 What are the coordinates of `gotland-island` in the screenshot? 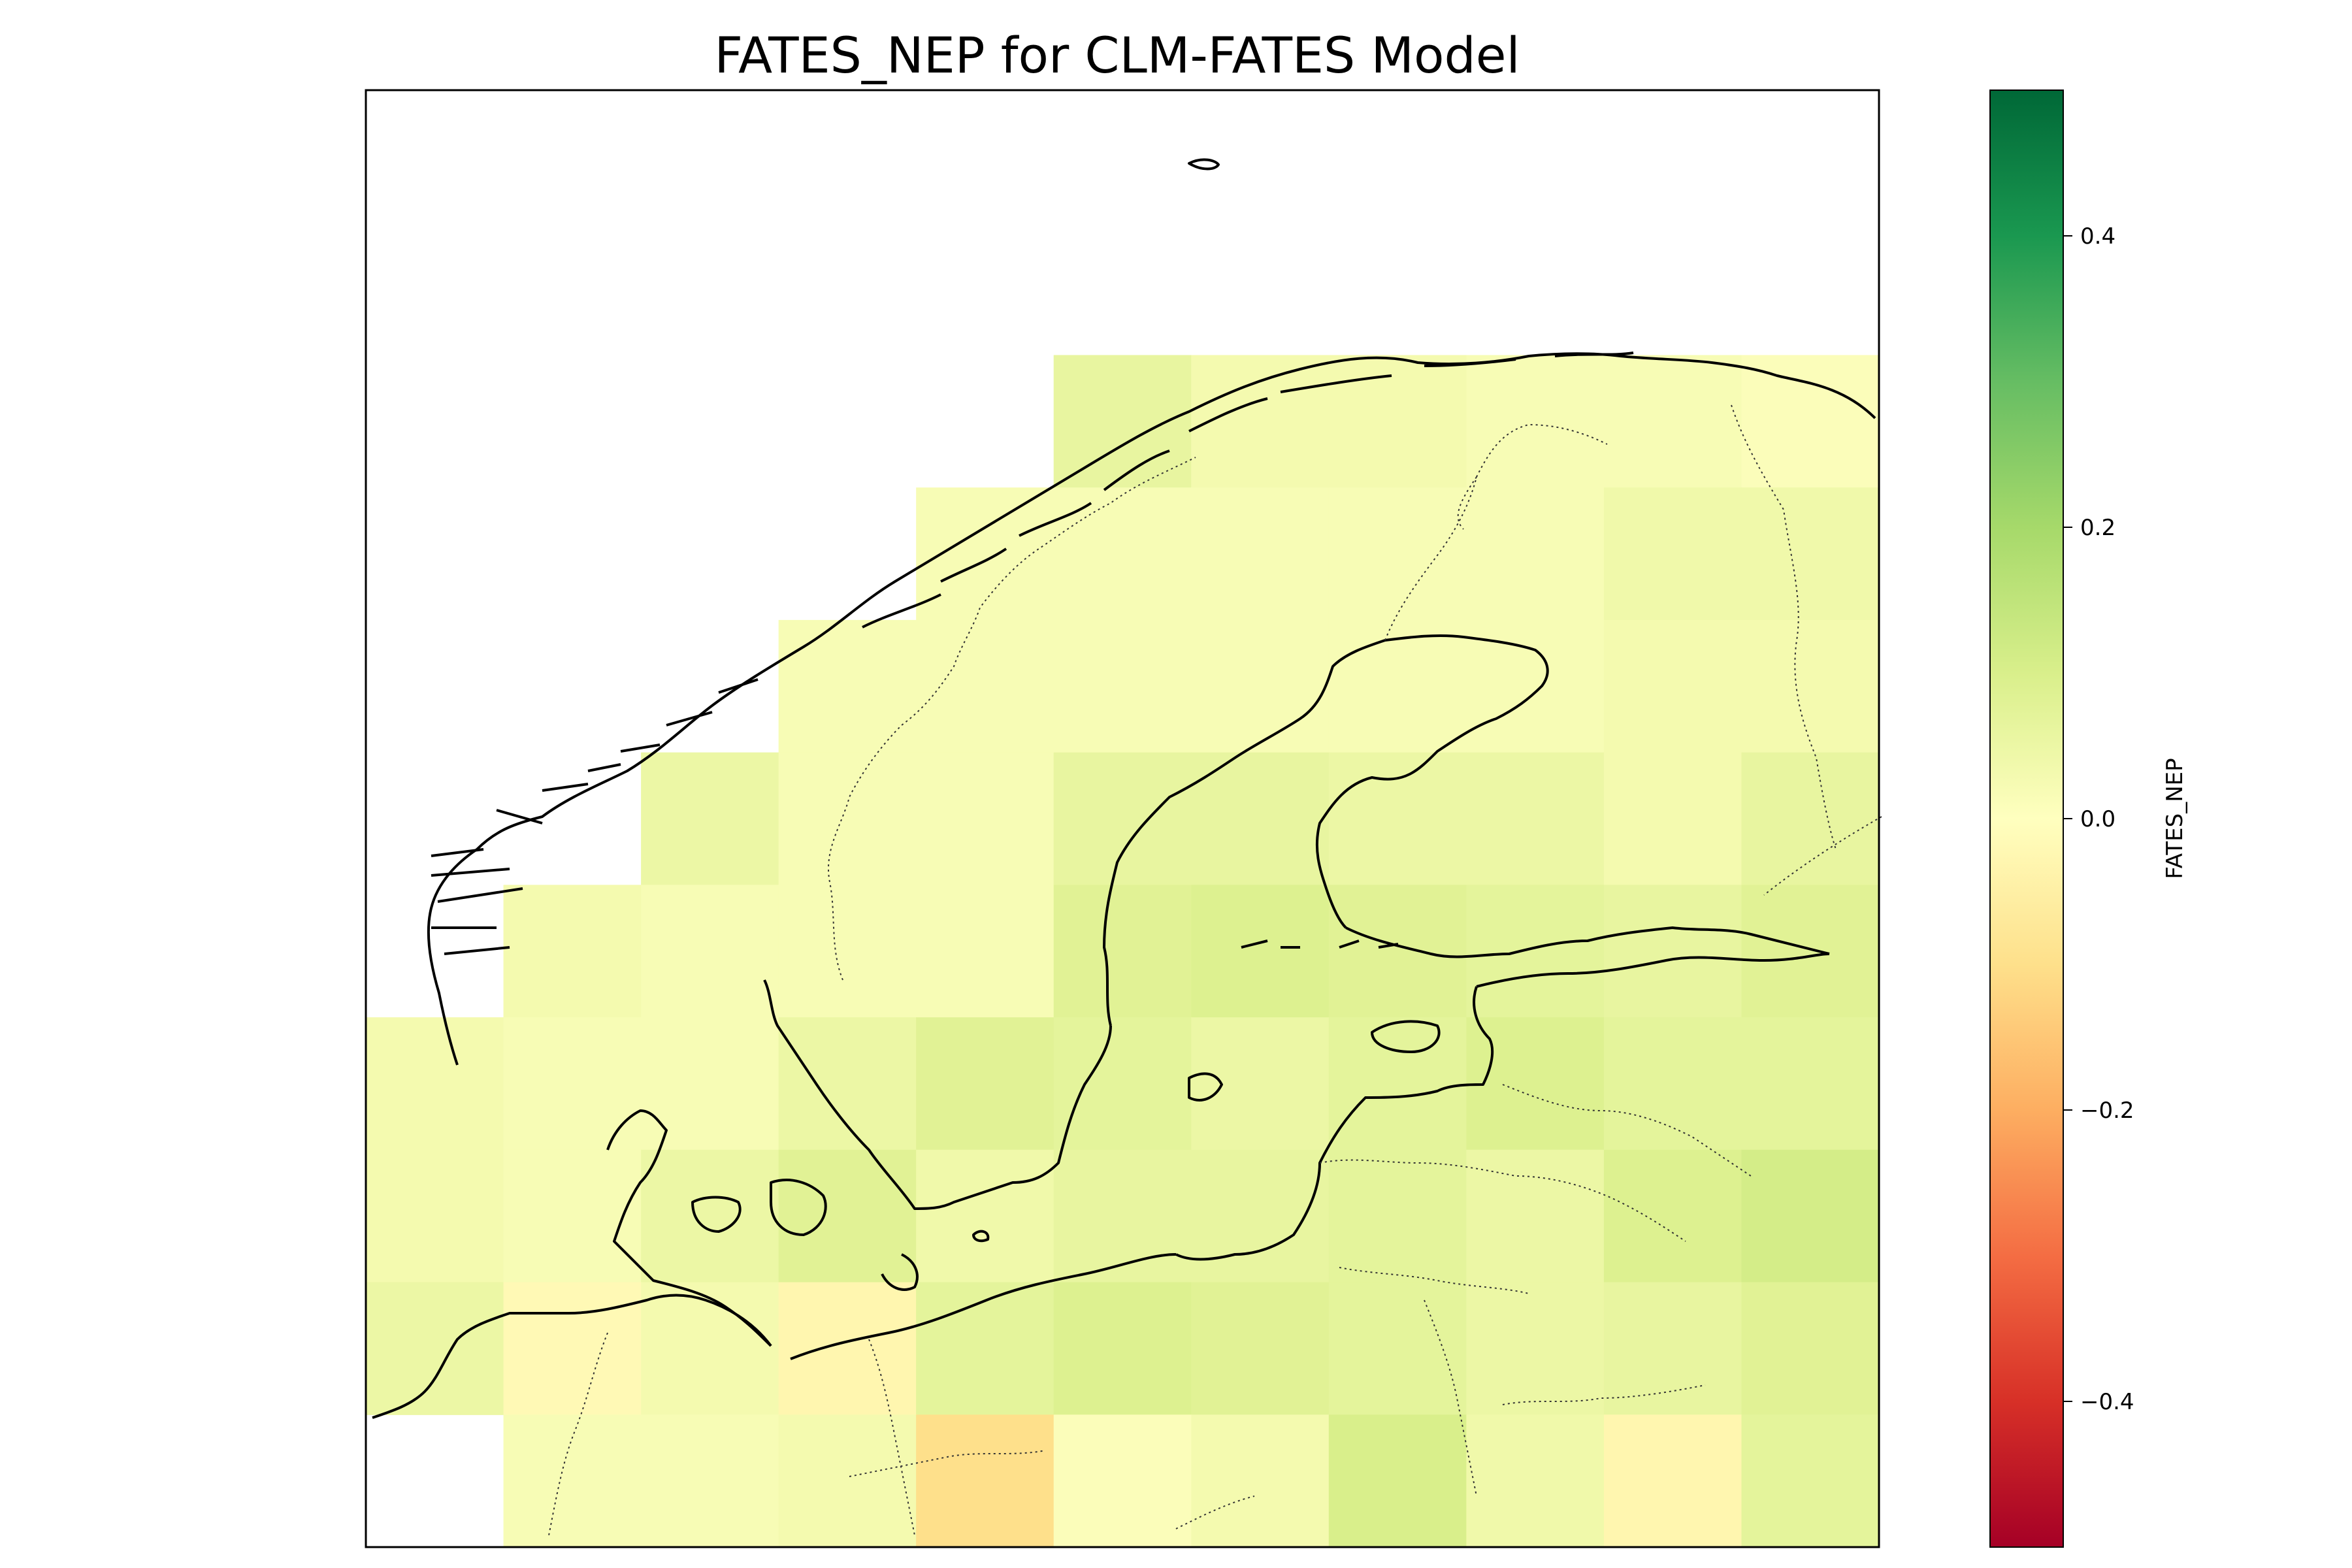 It's located at (1205, 1087).